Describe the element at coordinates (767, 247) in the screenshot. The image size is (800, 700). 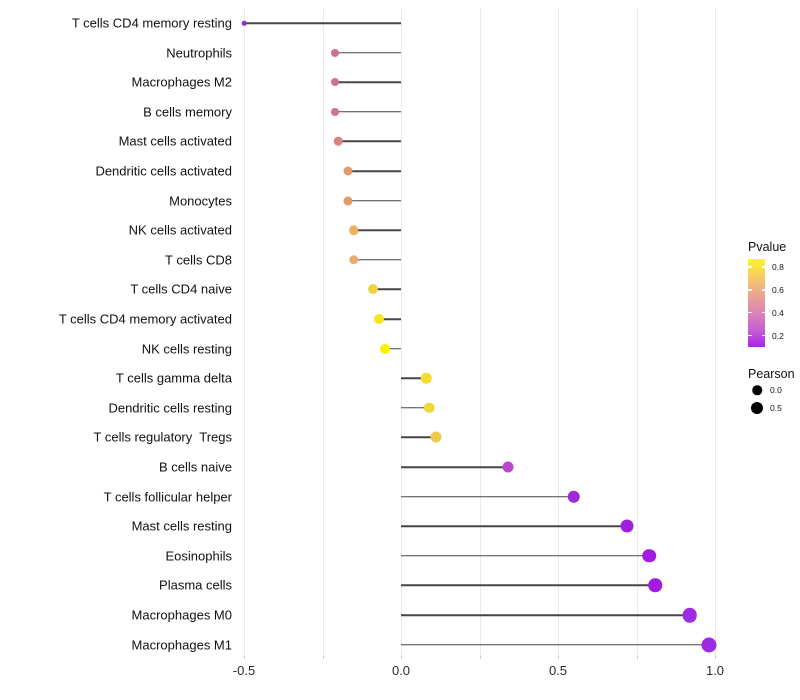
I see `pvalue-legend-title: Pvalue` at that location.